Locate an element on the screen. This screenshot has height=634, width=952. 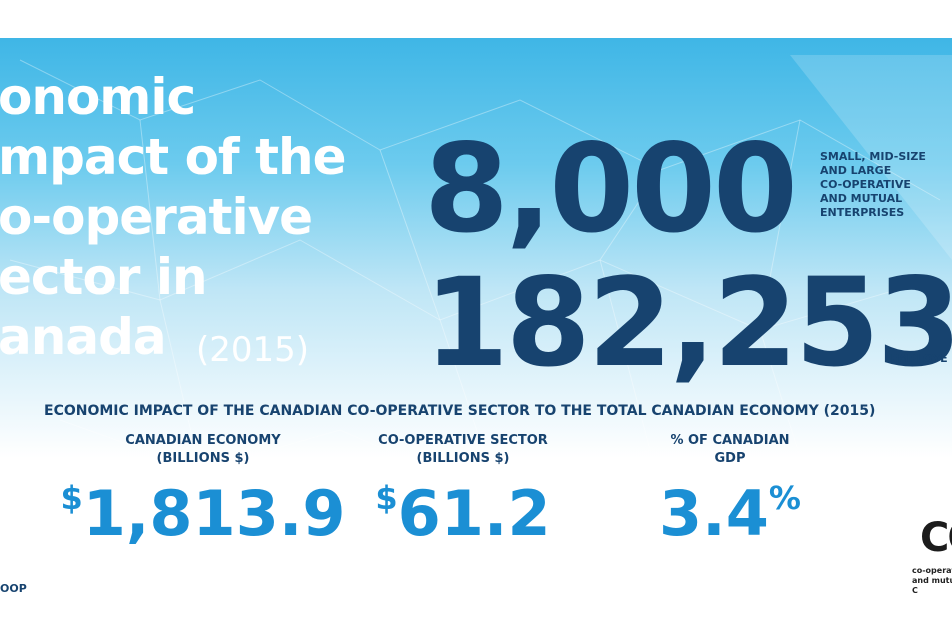
title-line: o-operative is located at coordinates (156, 217).